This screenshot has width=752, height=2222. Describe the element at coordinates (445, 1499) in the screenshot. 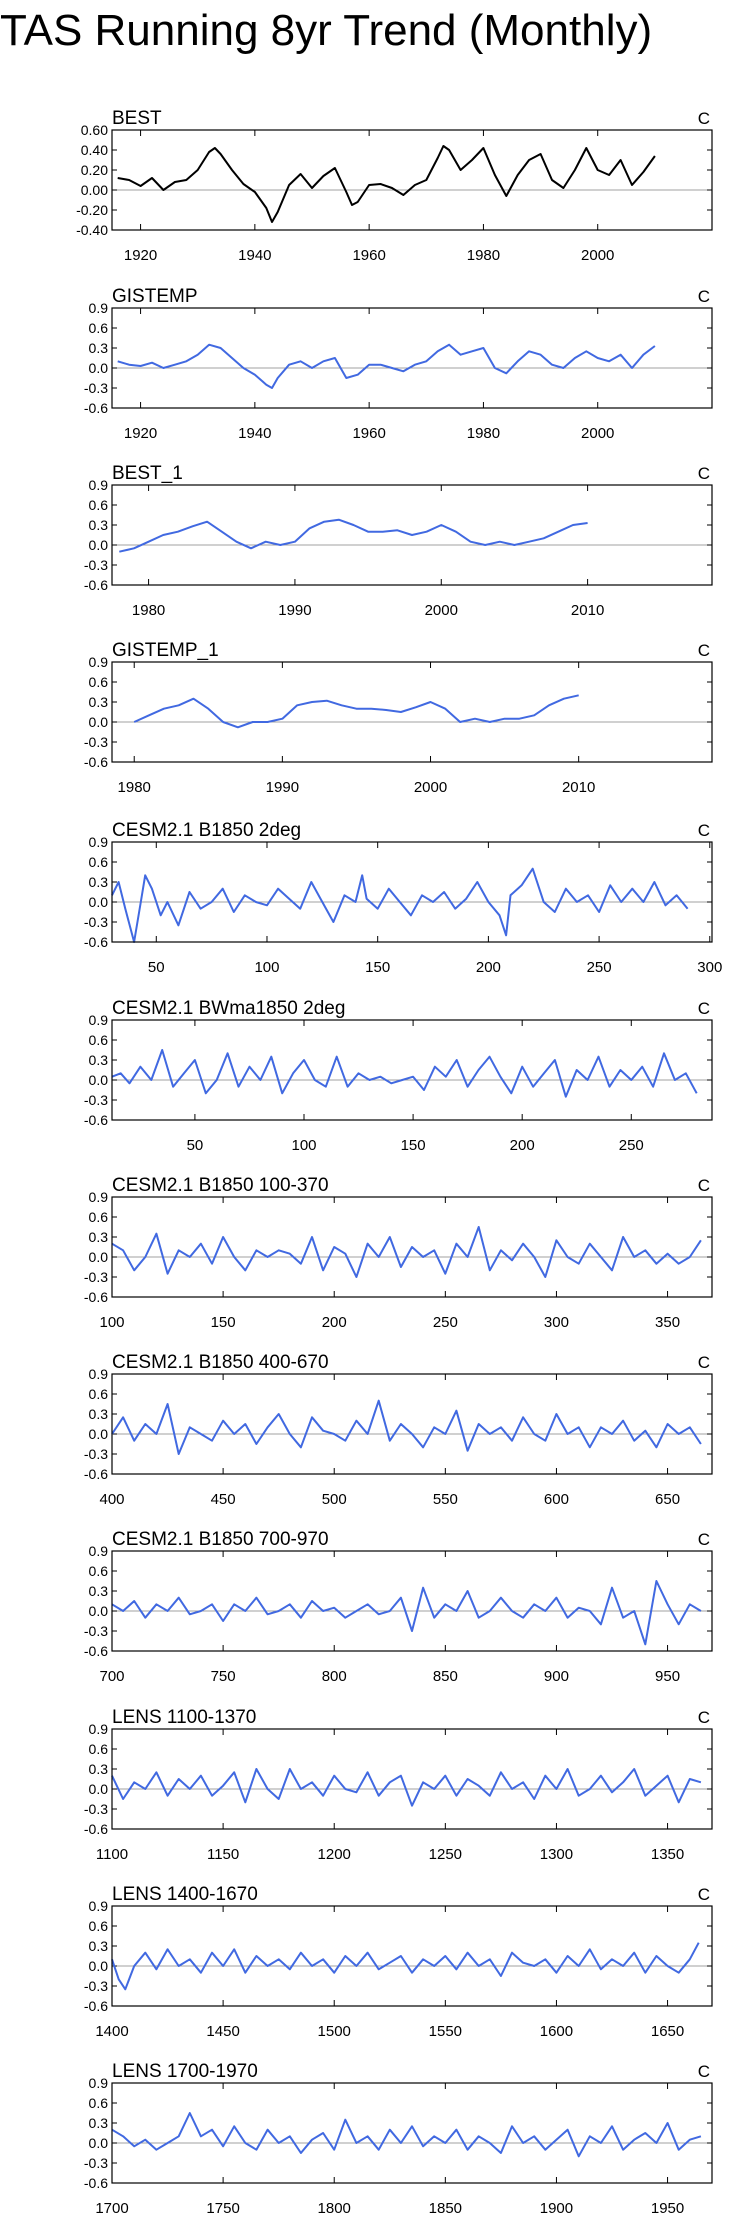

I see `x-tick-label: 550` at that location.